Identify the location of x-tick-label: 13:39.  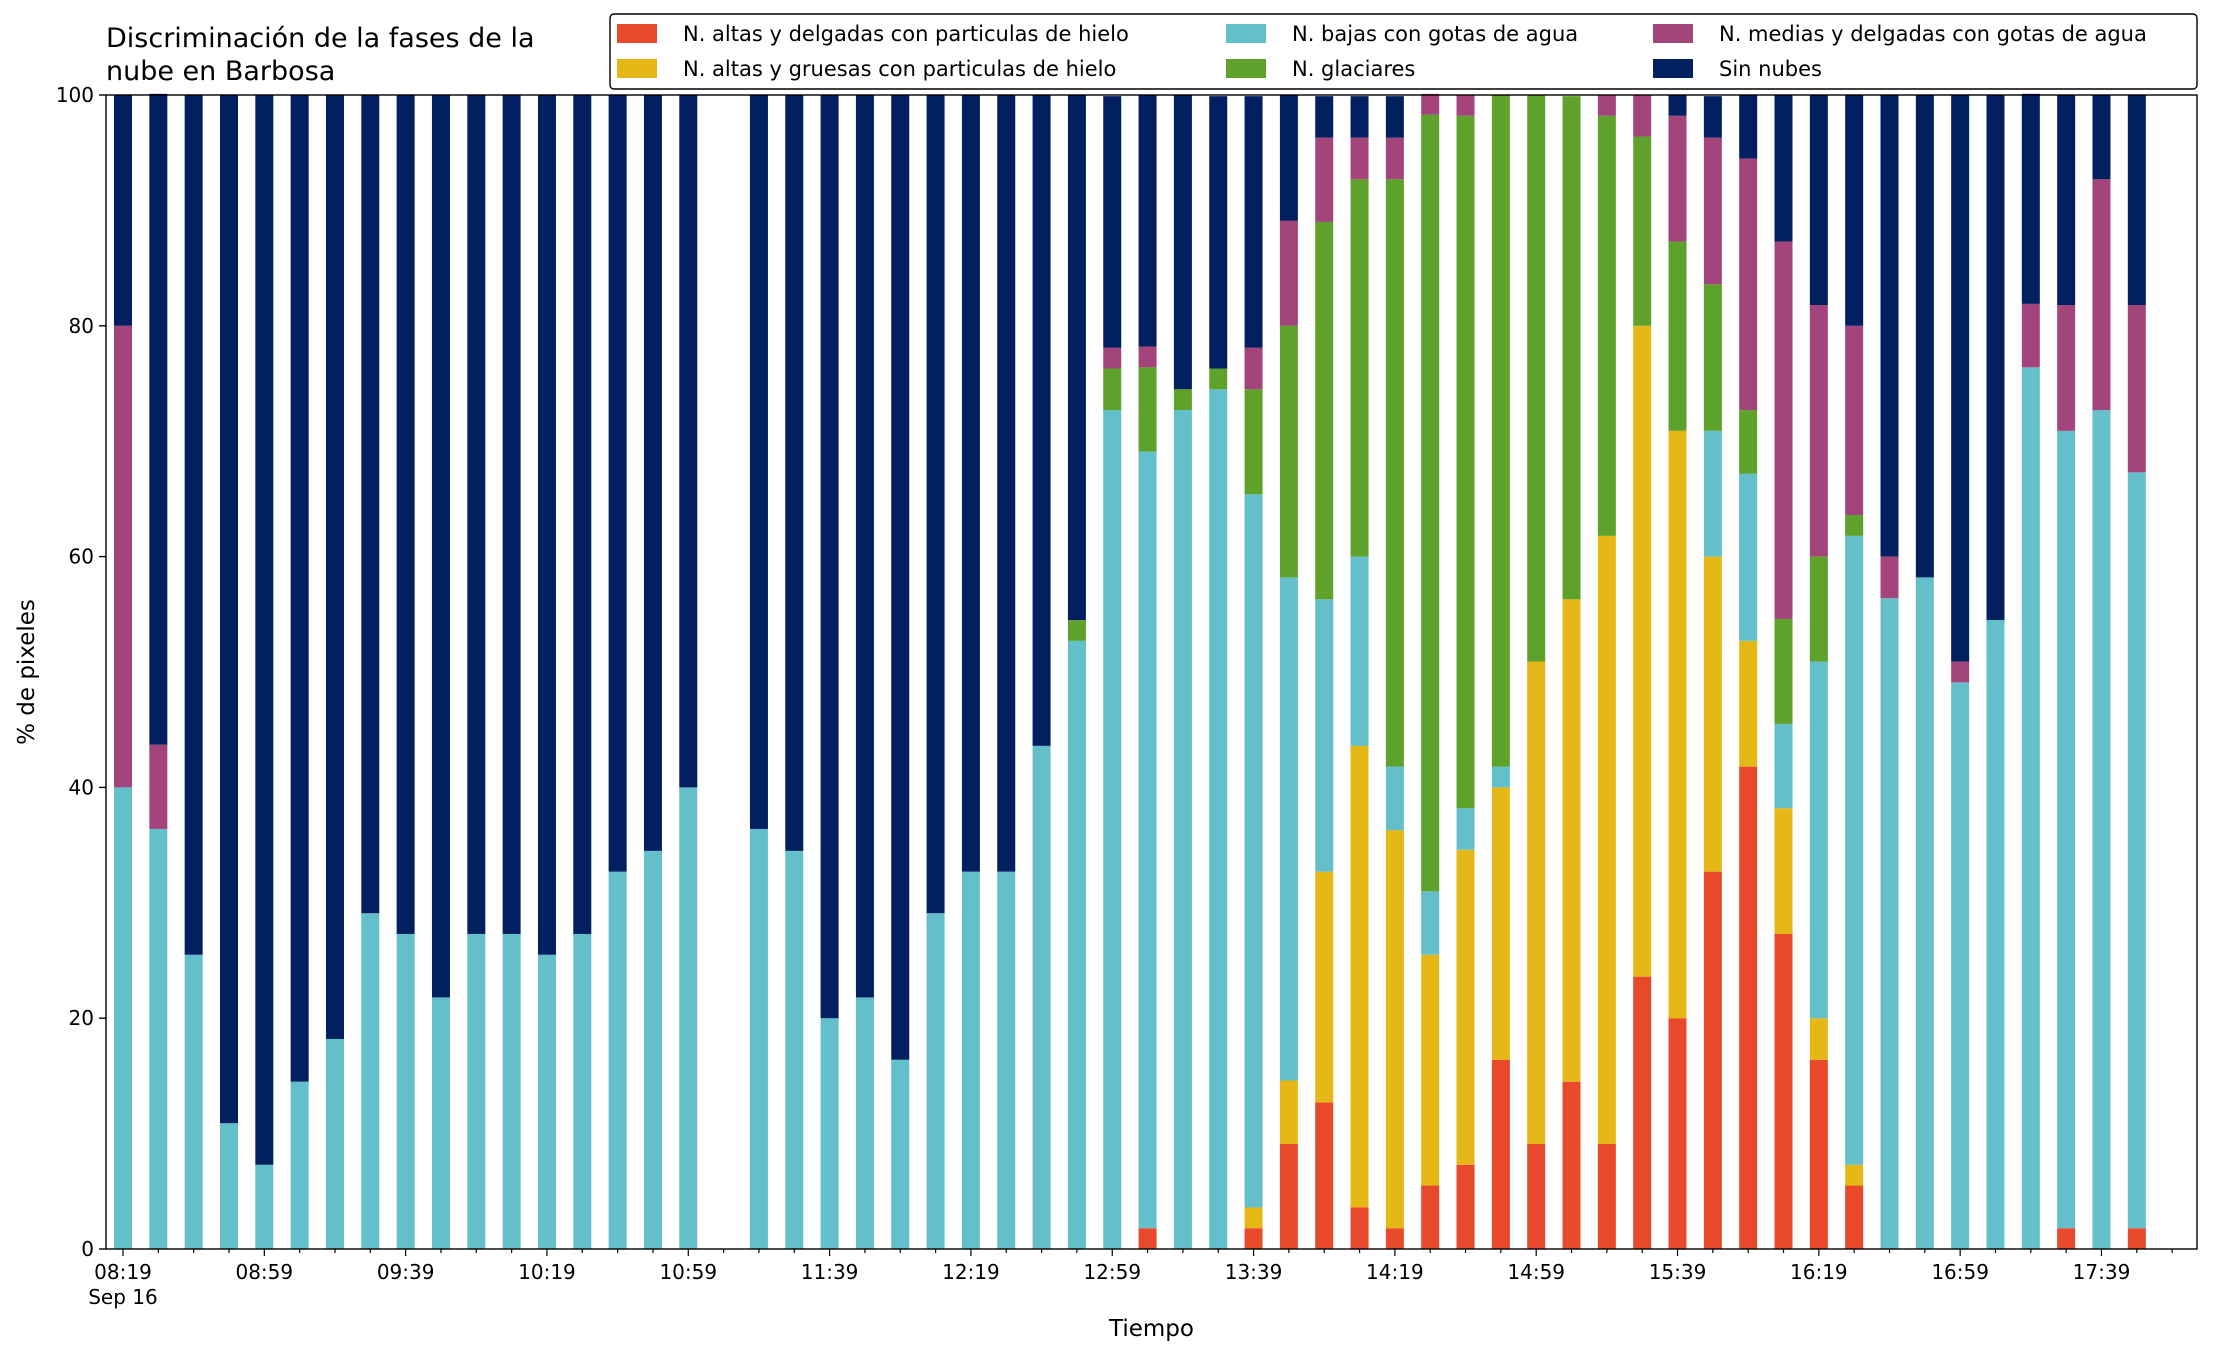
(1254, 1272).